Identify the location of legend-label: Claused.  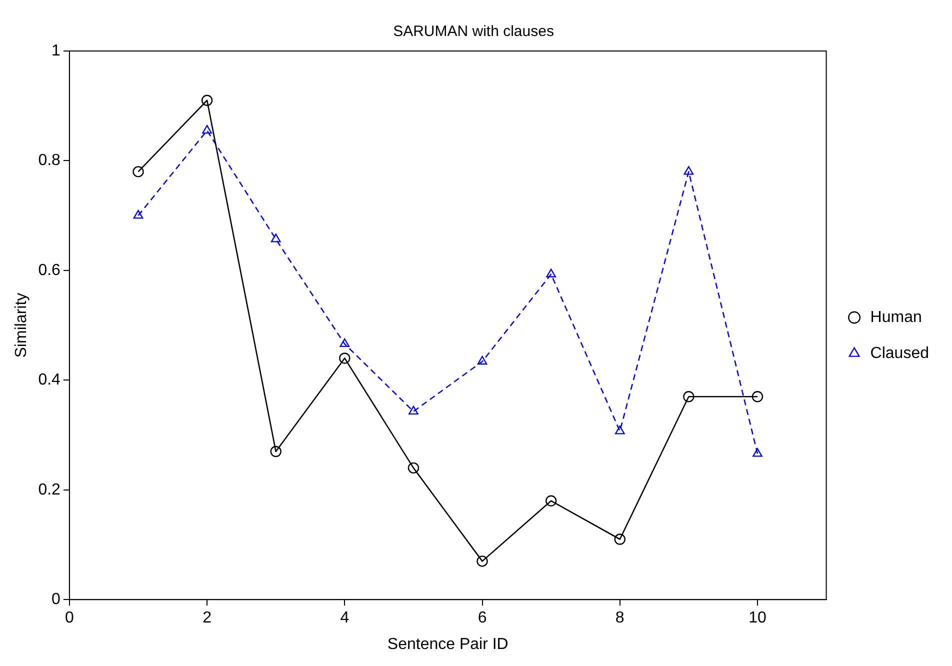
(899, 353).